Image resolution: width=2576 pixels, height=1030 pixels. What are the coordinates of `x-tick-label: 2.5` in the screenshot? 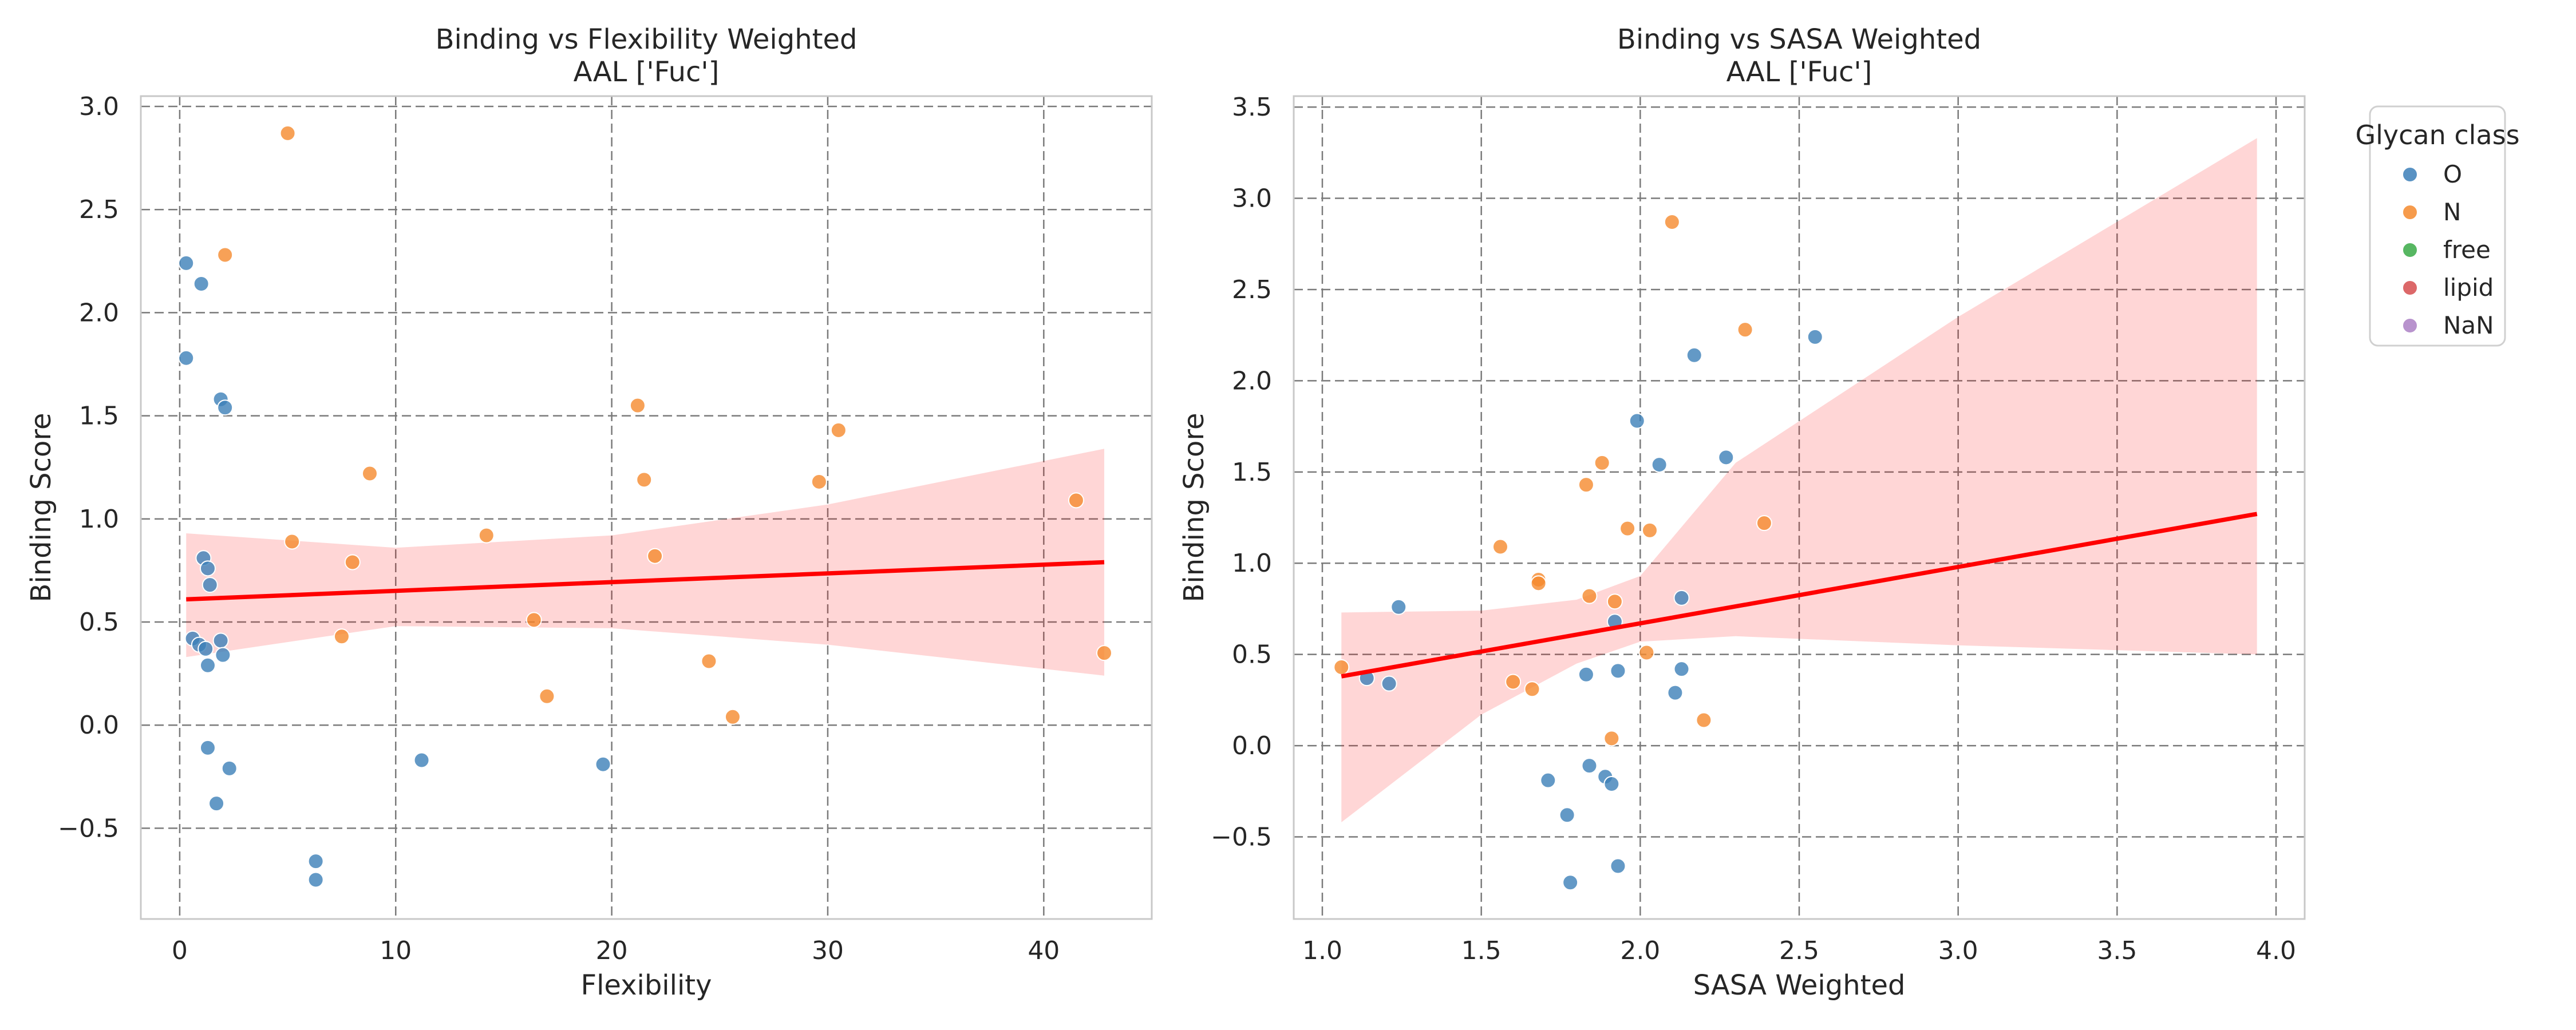 It's located at (1799, 950).